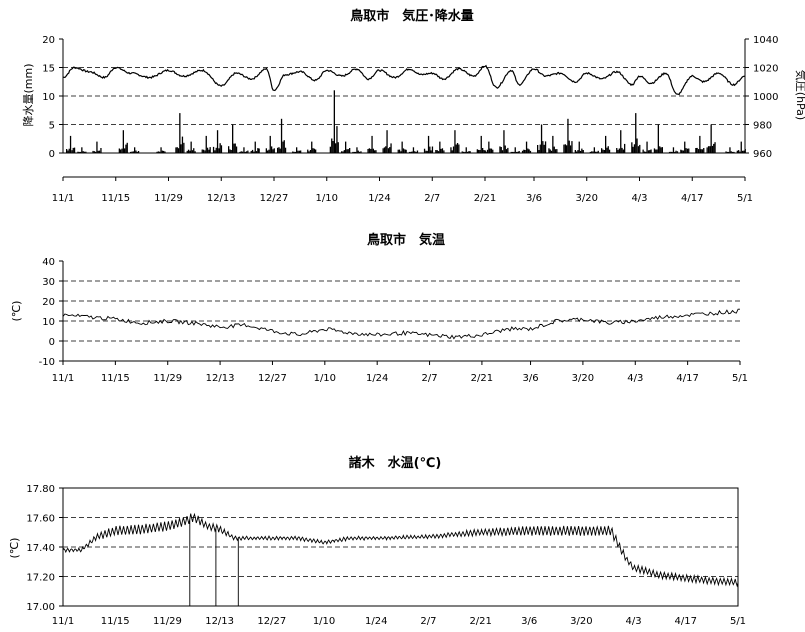 This screenshot has width=805, height=632. Describe the element at coordinates (52, 126) in the screenshot. I see `y-tick-label: 5` at that location.